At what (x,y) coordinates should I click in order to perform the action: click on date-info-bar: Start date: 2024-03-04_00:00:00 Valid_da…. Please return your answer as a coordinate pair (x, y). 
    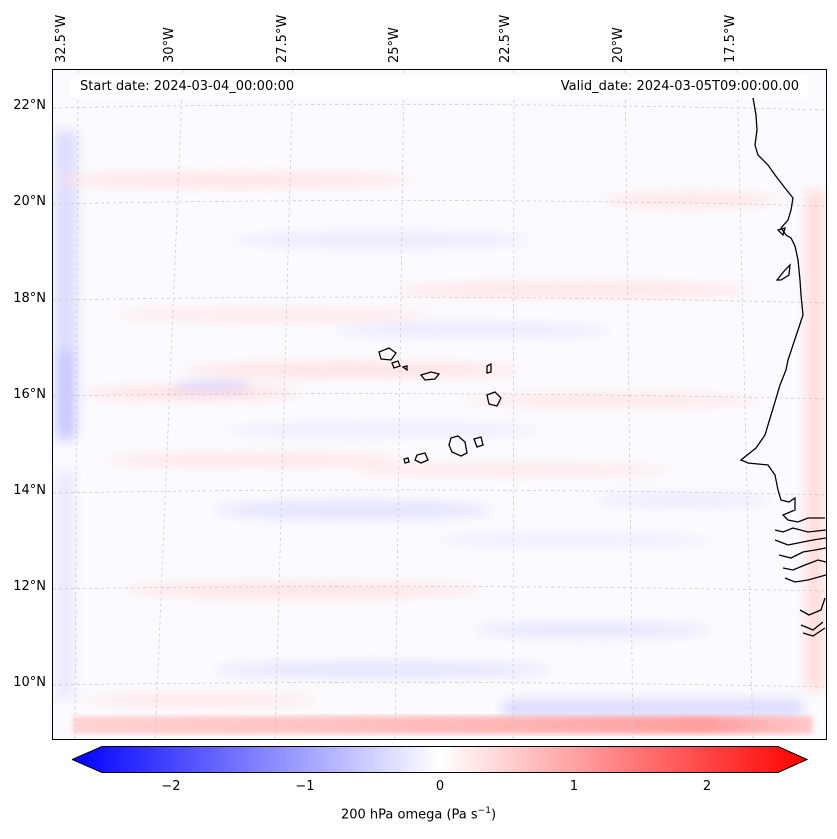
    Looking at the image, I should click on (439, 87).